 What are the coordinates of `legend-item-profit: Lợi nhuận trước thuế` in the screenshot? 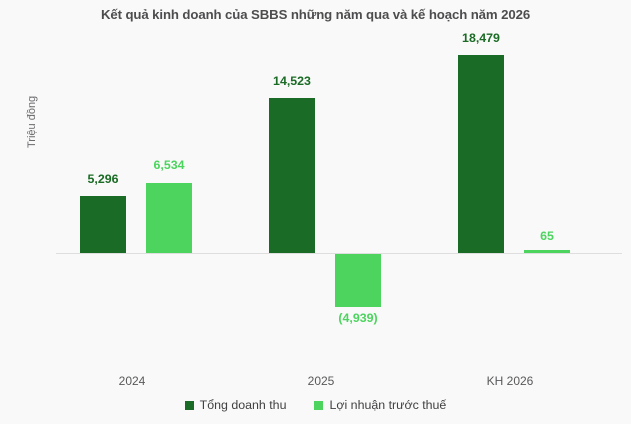 It's located at (380, 405).